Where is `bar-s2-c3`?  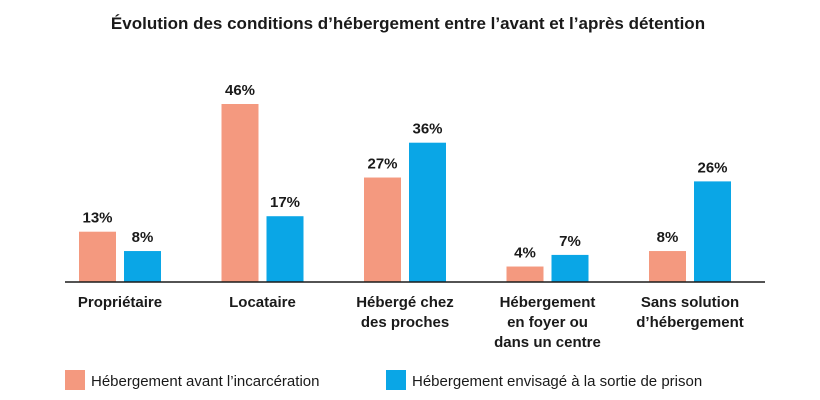 bar-s2-c3 is located at coordinates (427, 212).